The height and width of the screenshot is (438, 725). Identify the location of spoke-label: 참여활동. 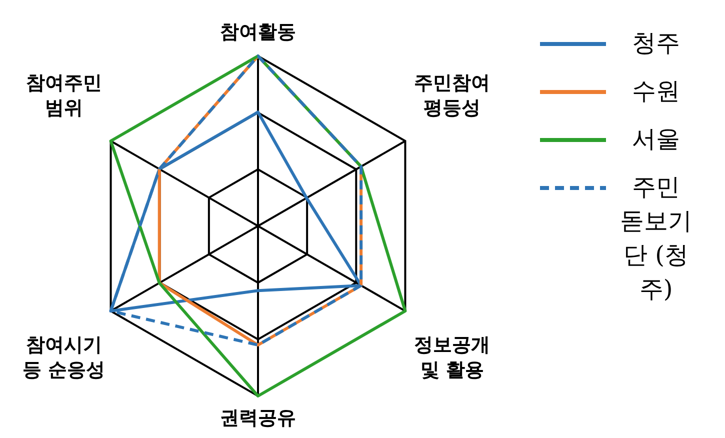
(258, 32).